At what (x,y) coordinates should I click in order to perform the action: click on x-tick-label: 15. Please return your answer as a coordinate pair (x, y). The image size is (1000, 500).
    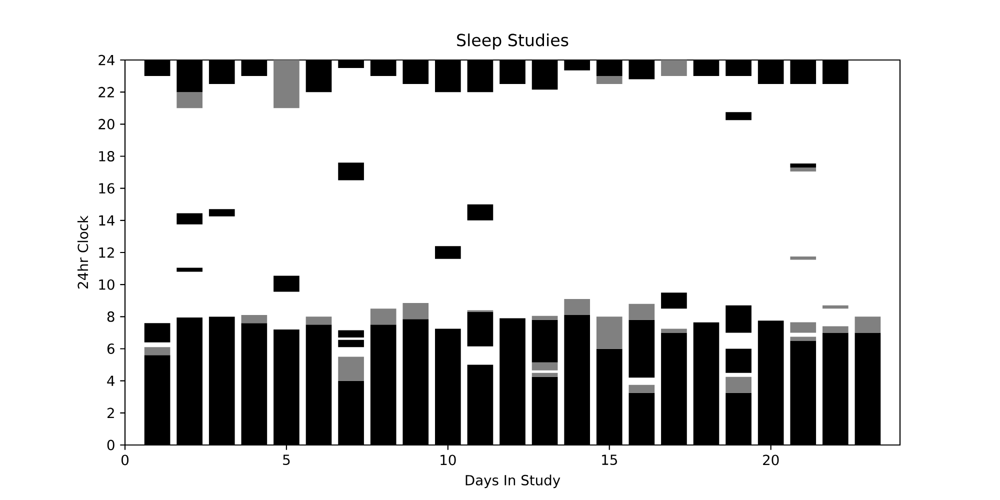
    Looking at the image, I should click on (609, 460).